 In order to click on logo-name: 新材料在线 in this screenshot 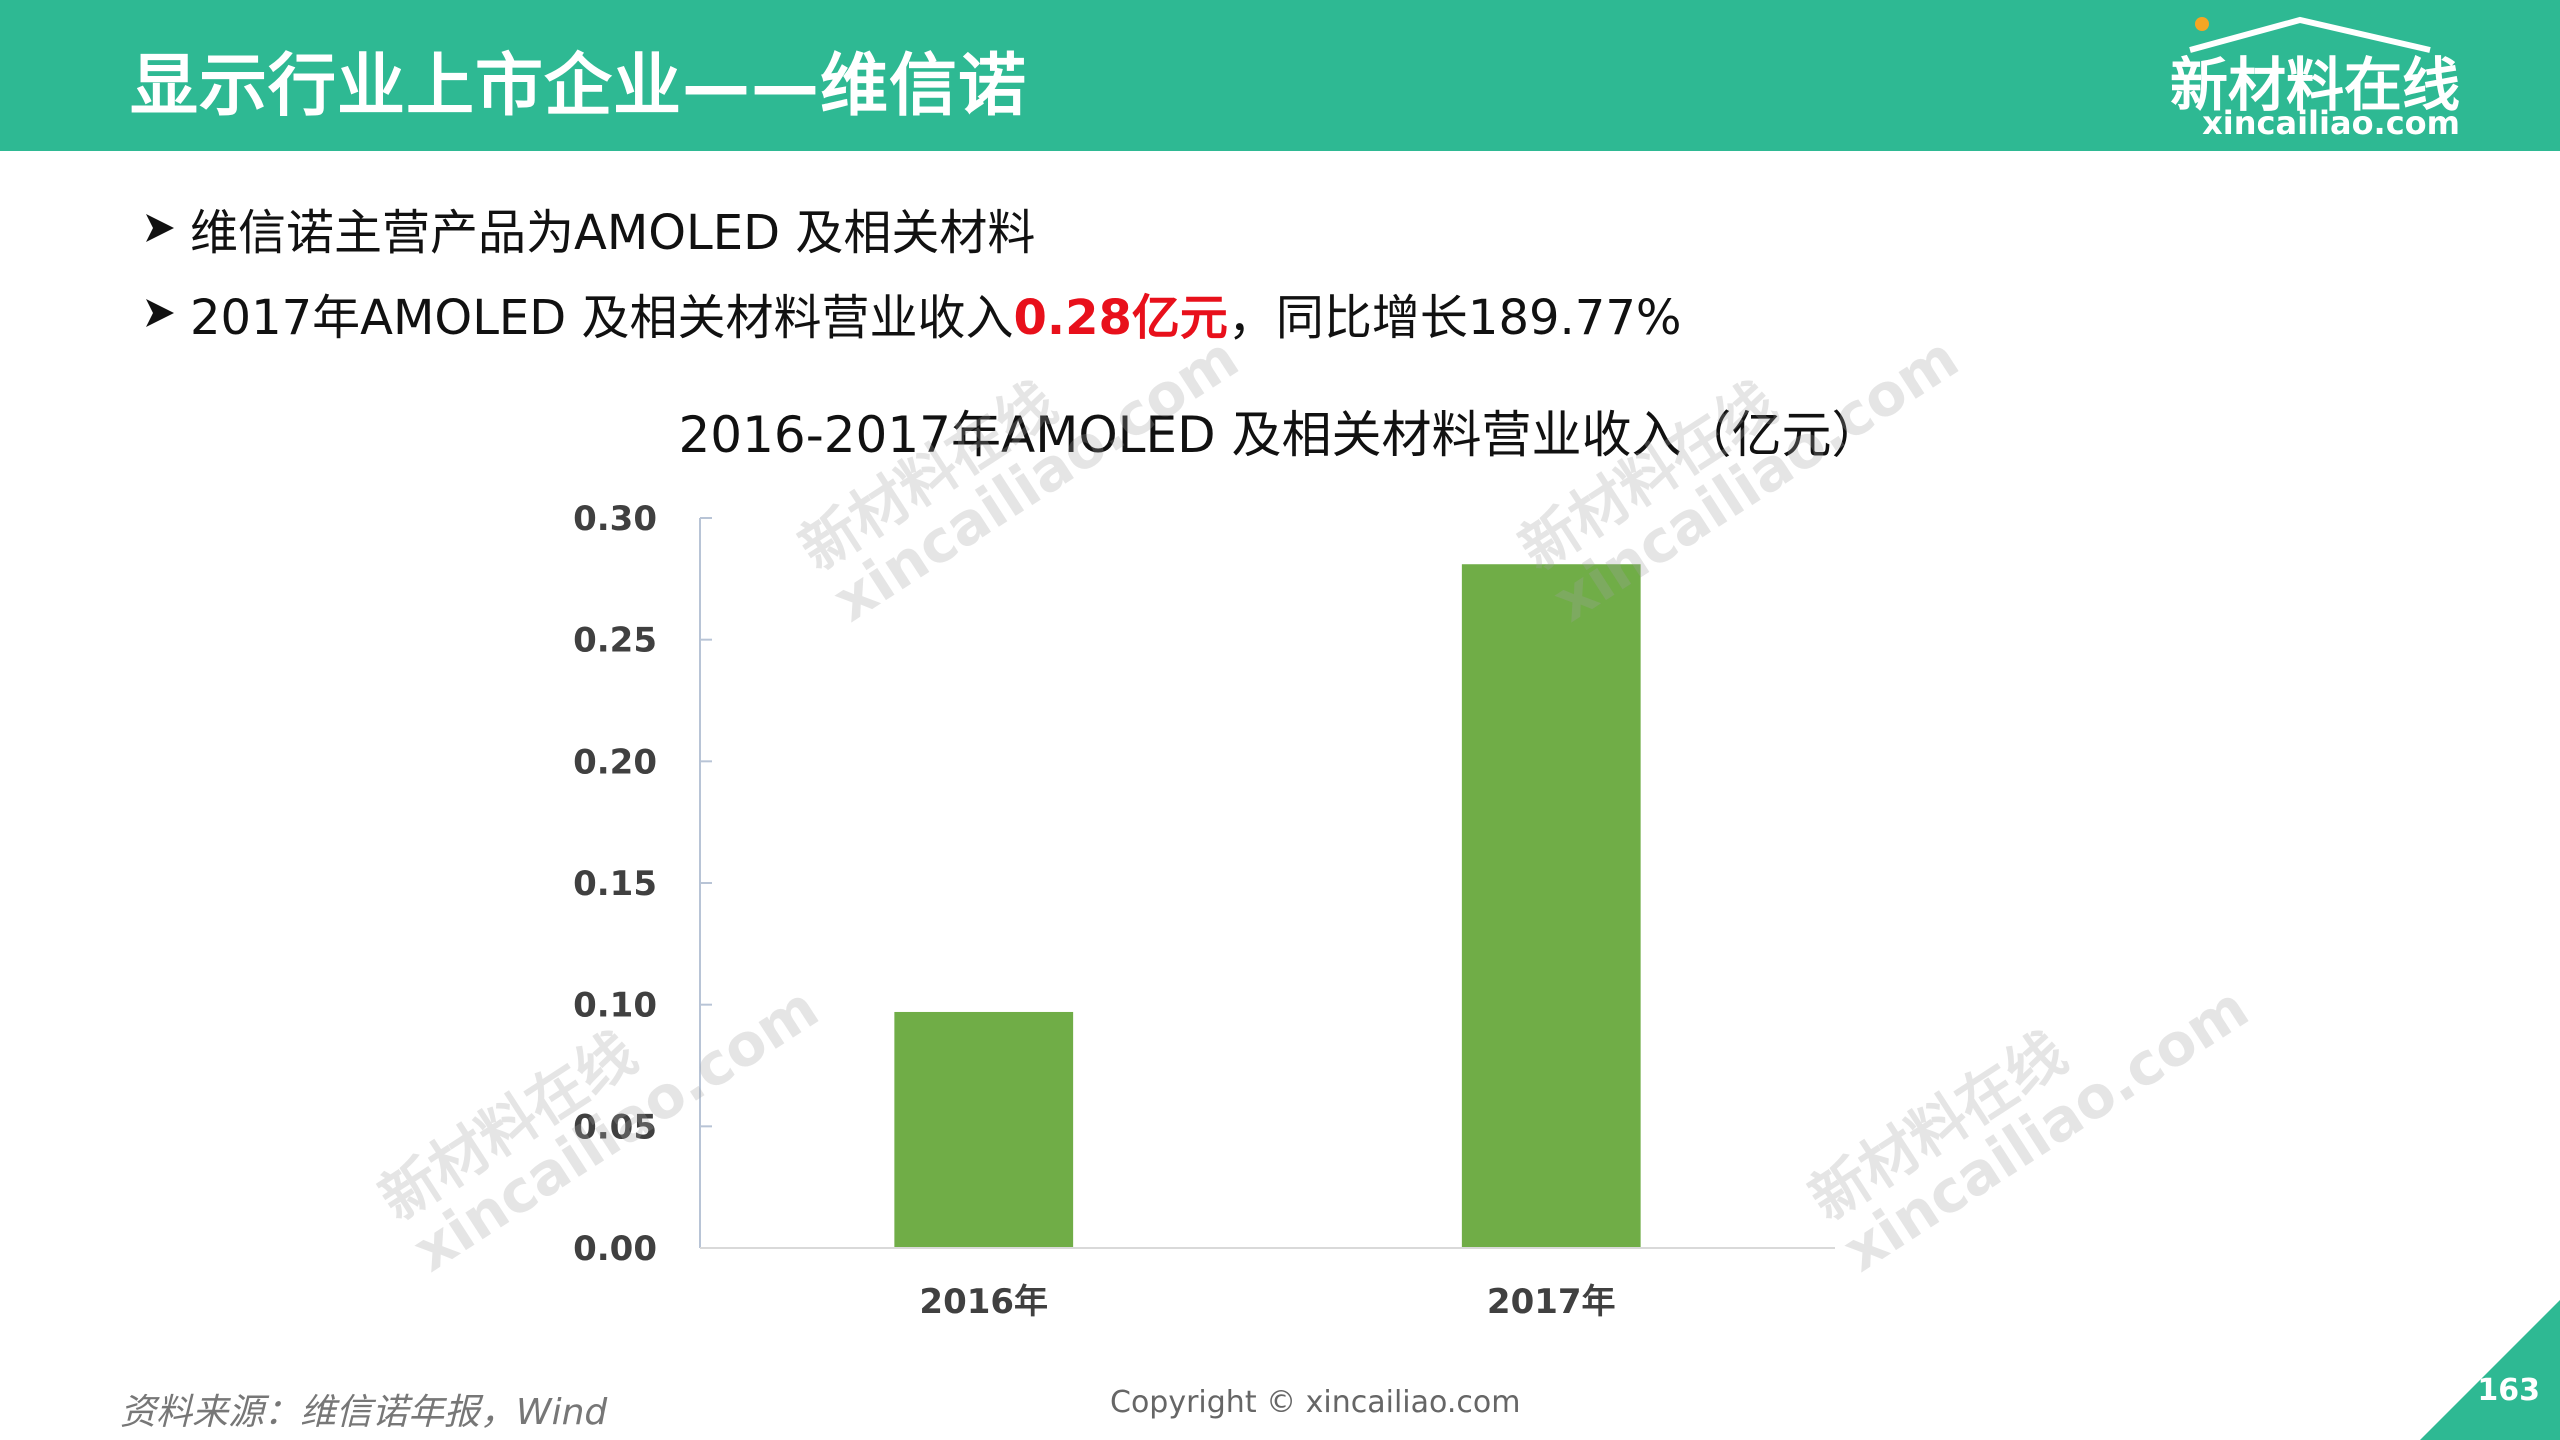, I will do `click(2314, 85)`.